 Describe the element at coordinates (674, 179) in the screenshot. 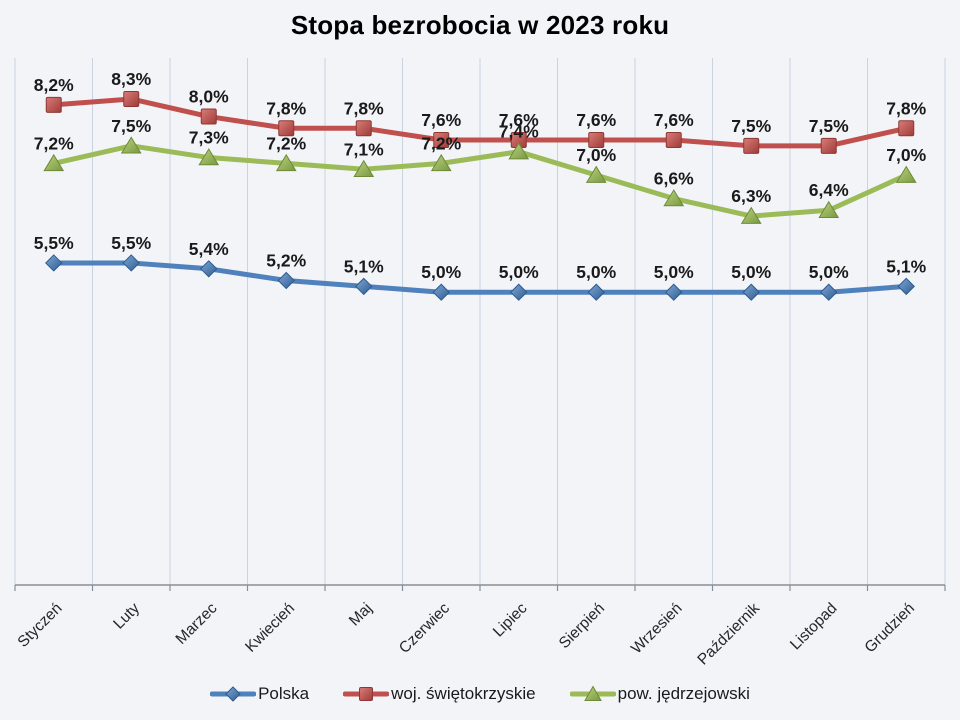

I see `svg-text: 6,6%` at that location.